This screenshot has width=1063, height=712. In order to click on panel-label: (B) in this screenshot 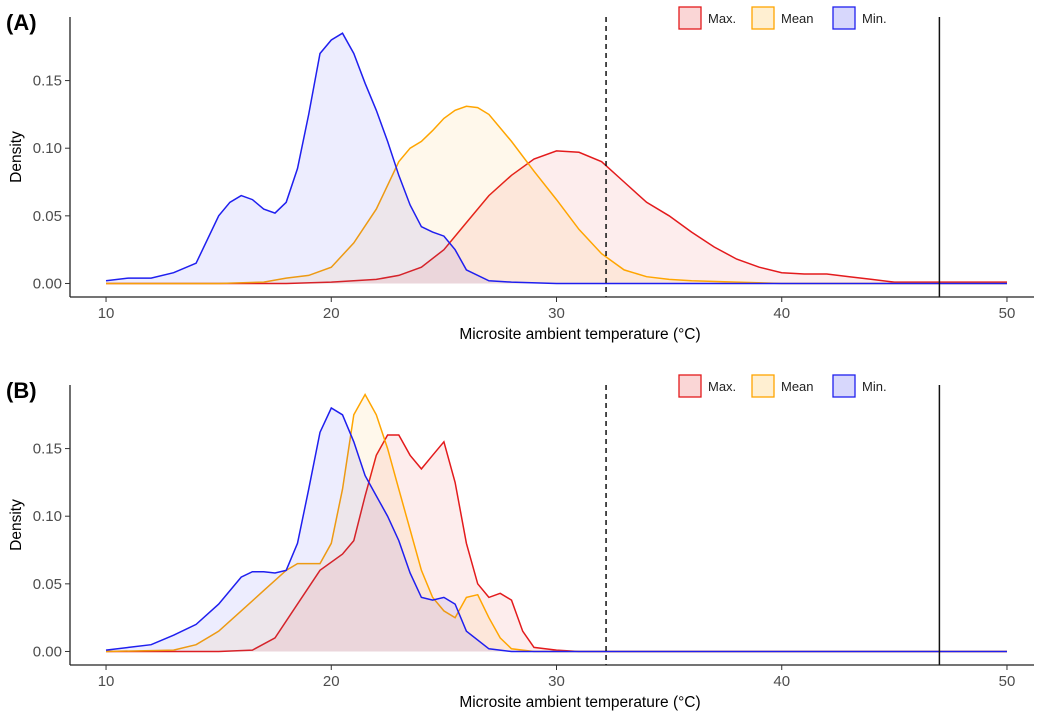, I will do `click(21, 390)`.